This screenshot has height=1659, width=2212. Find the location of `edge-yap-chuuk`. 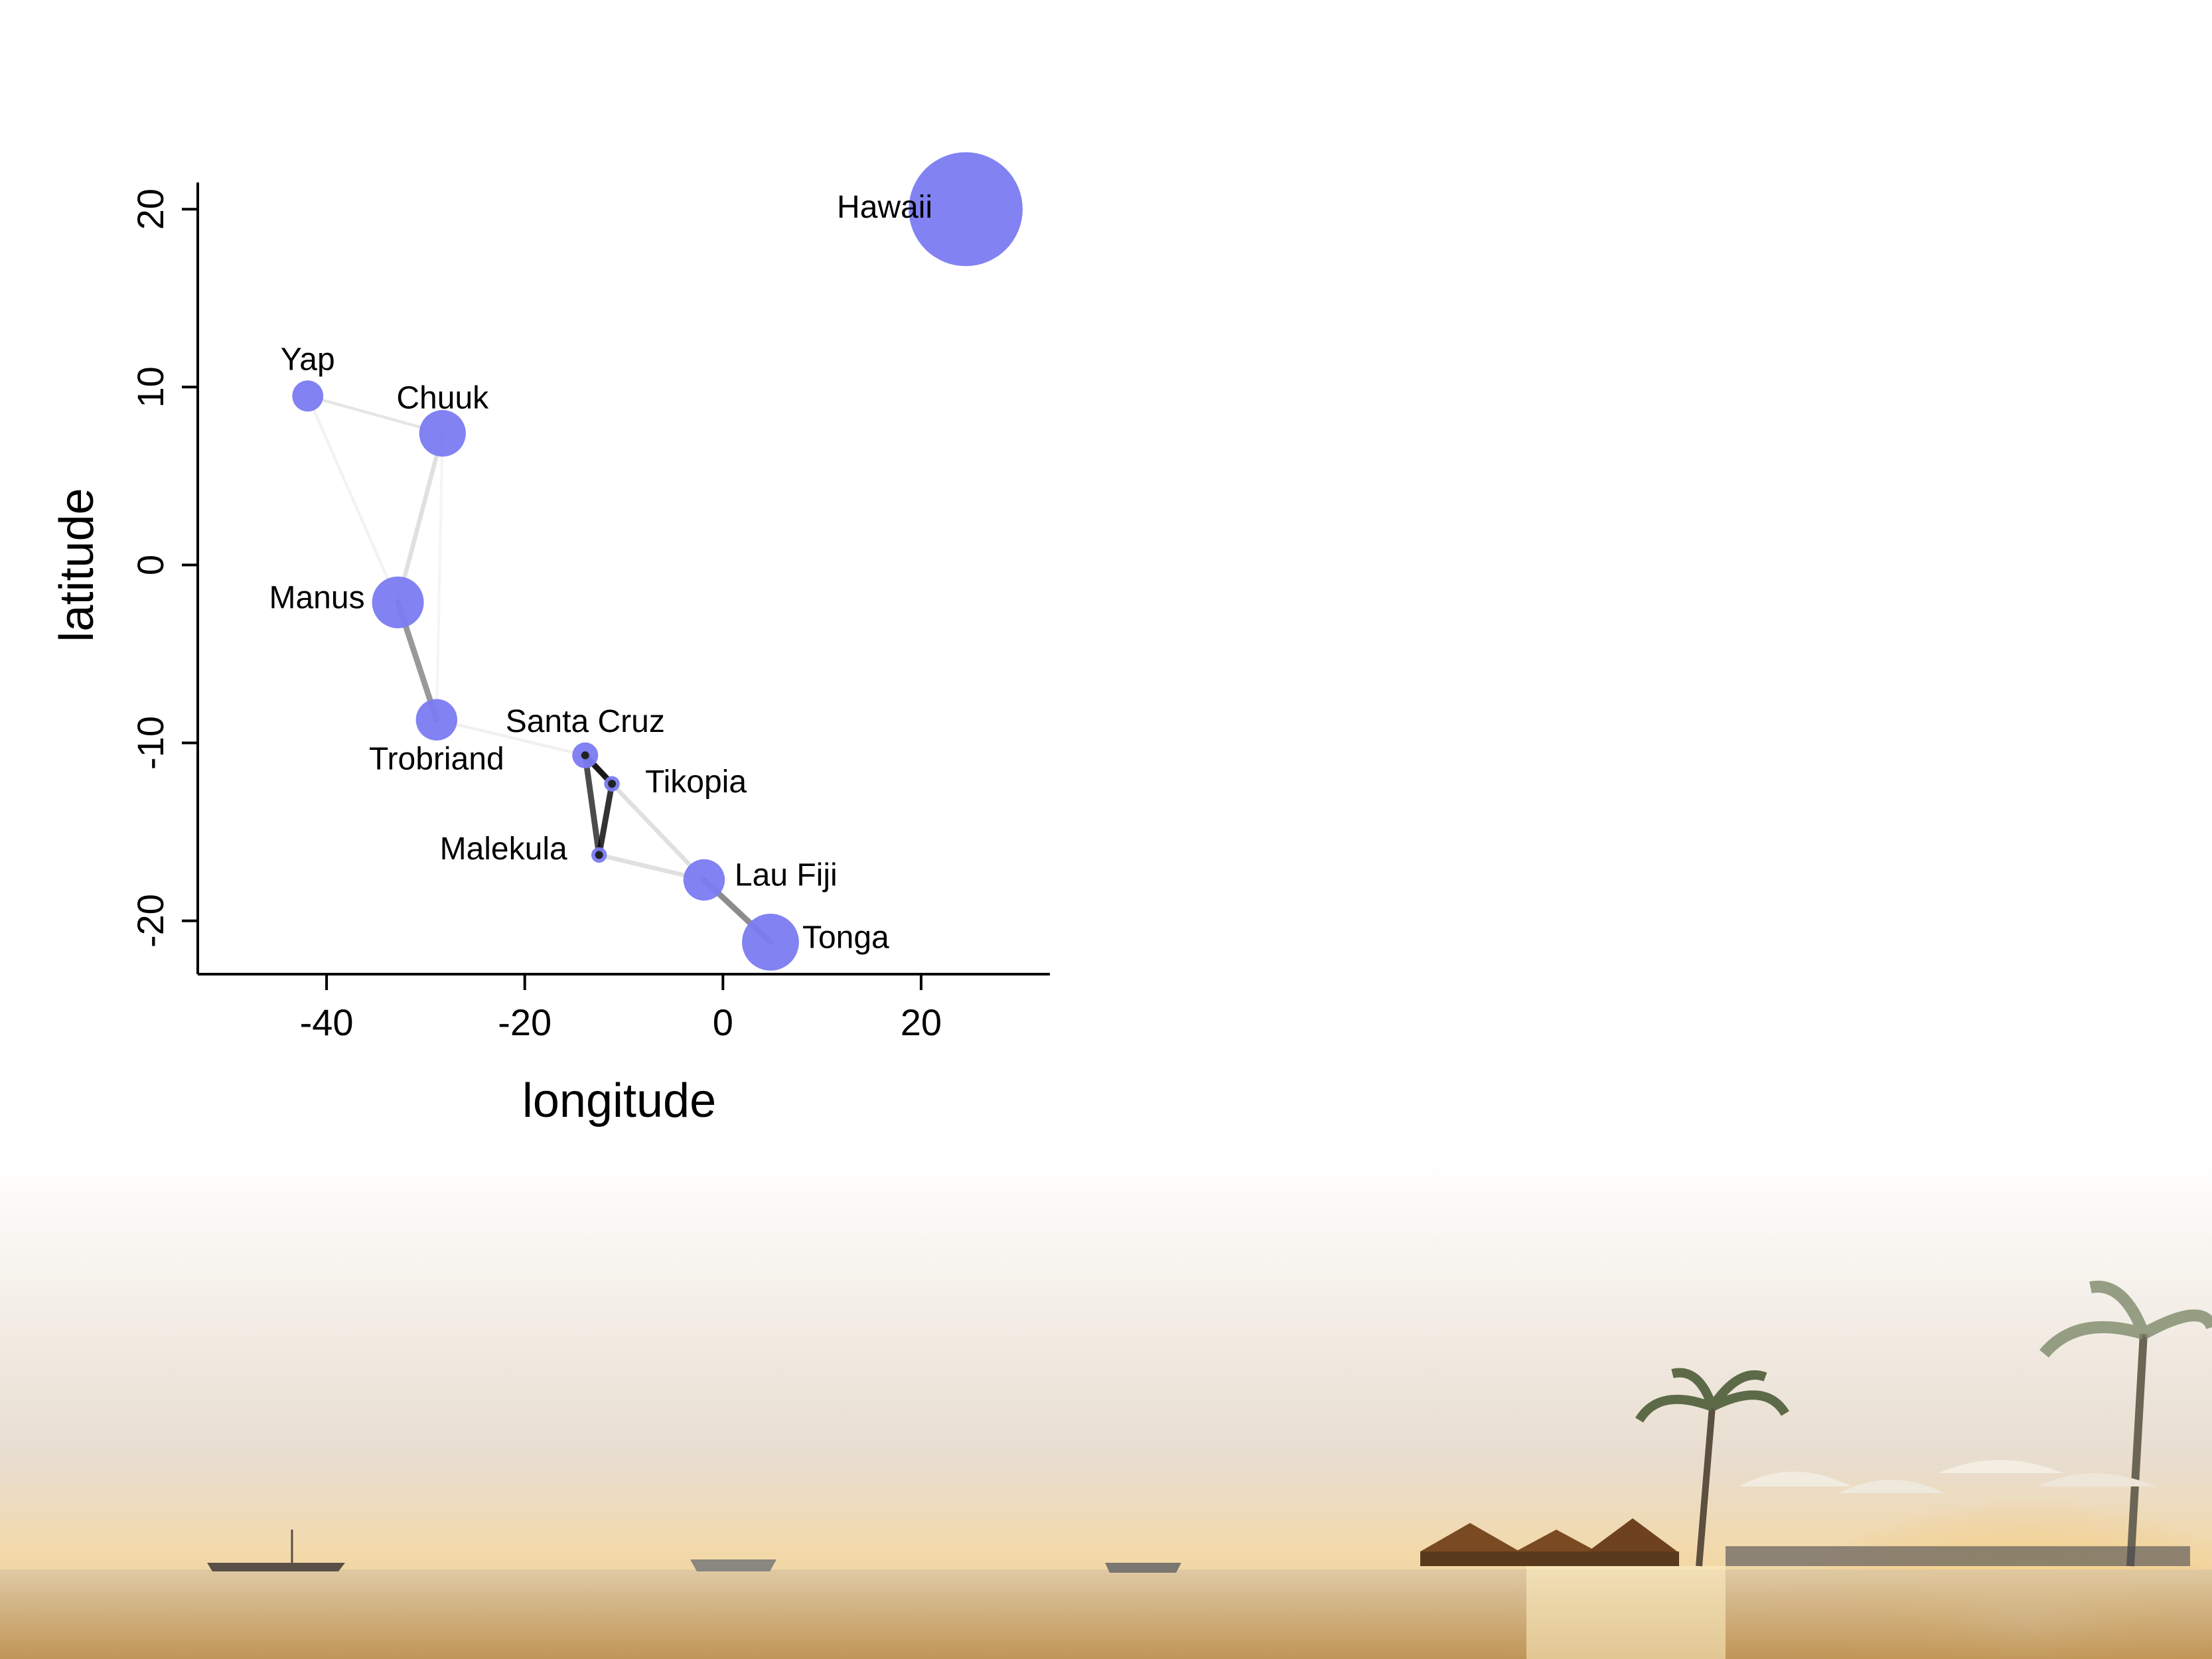

edge-yap-chuuk is located at coordinates (375, 414).